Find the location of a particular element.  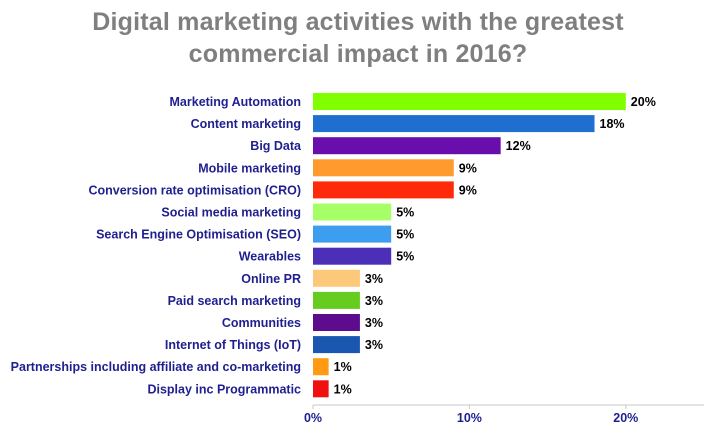

category-label: Wearables is located at coordinates (270, 257).